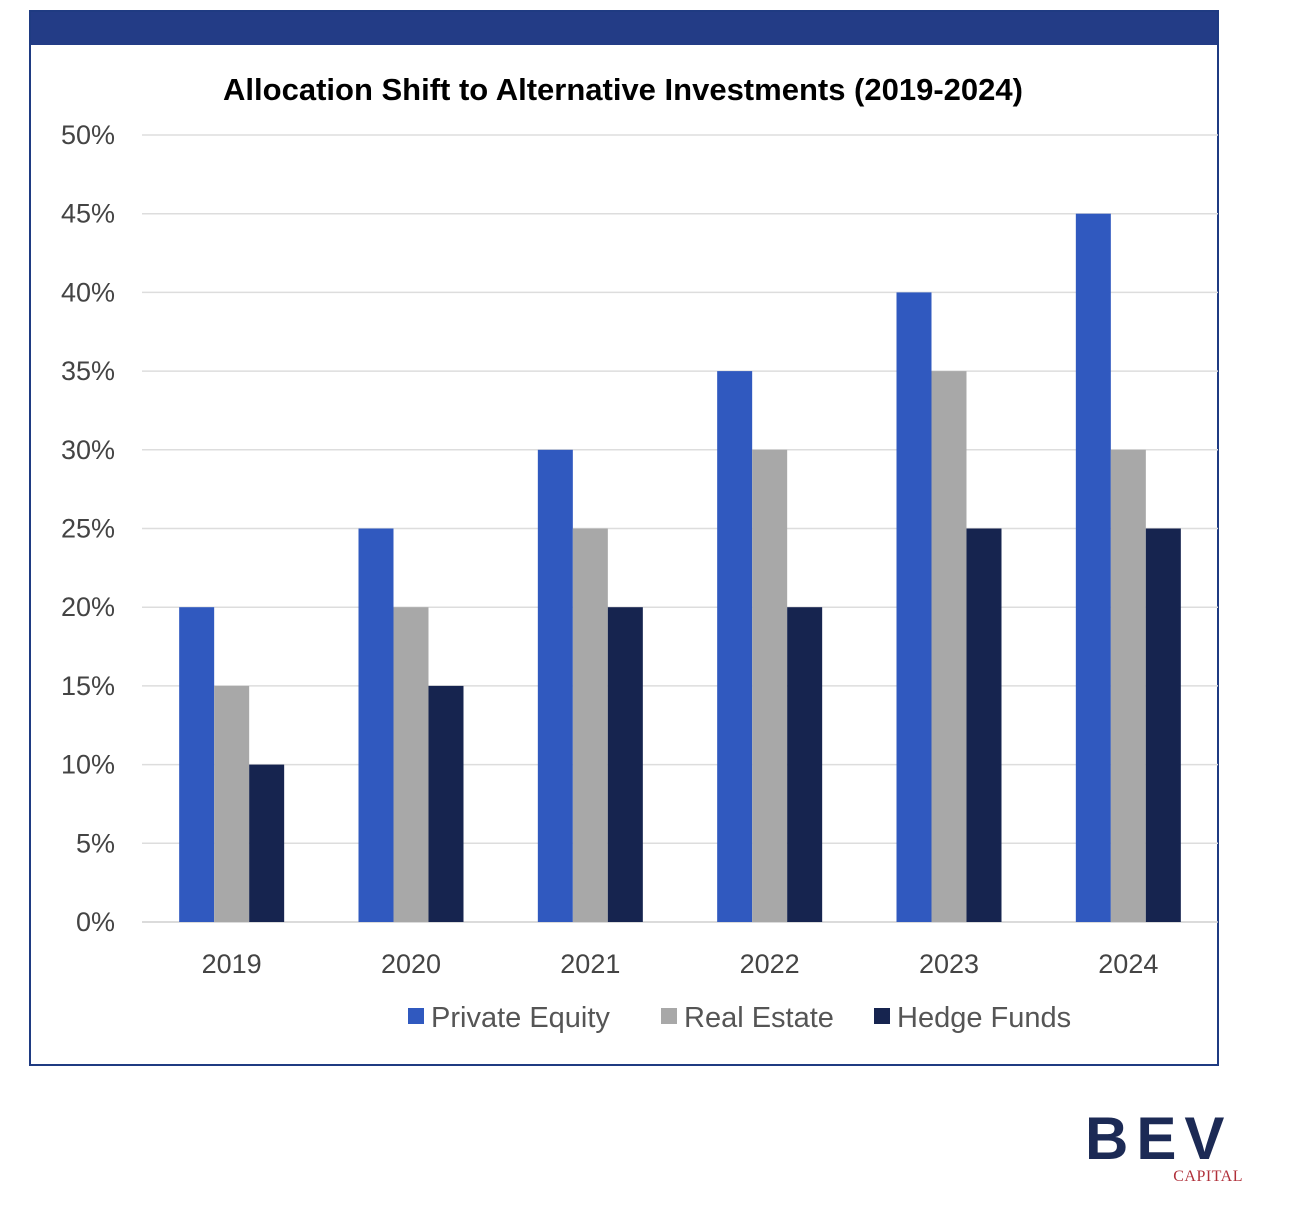 The image size is (1290, 1224). I want to click on logo-letters: BEV, so click(1159, 1138).